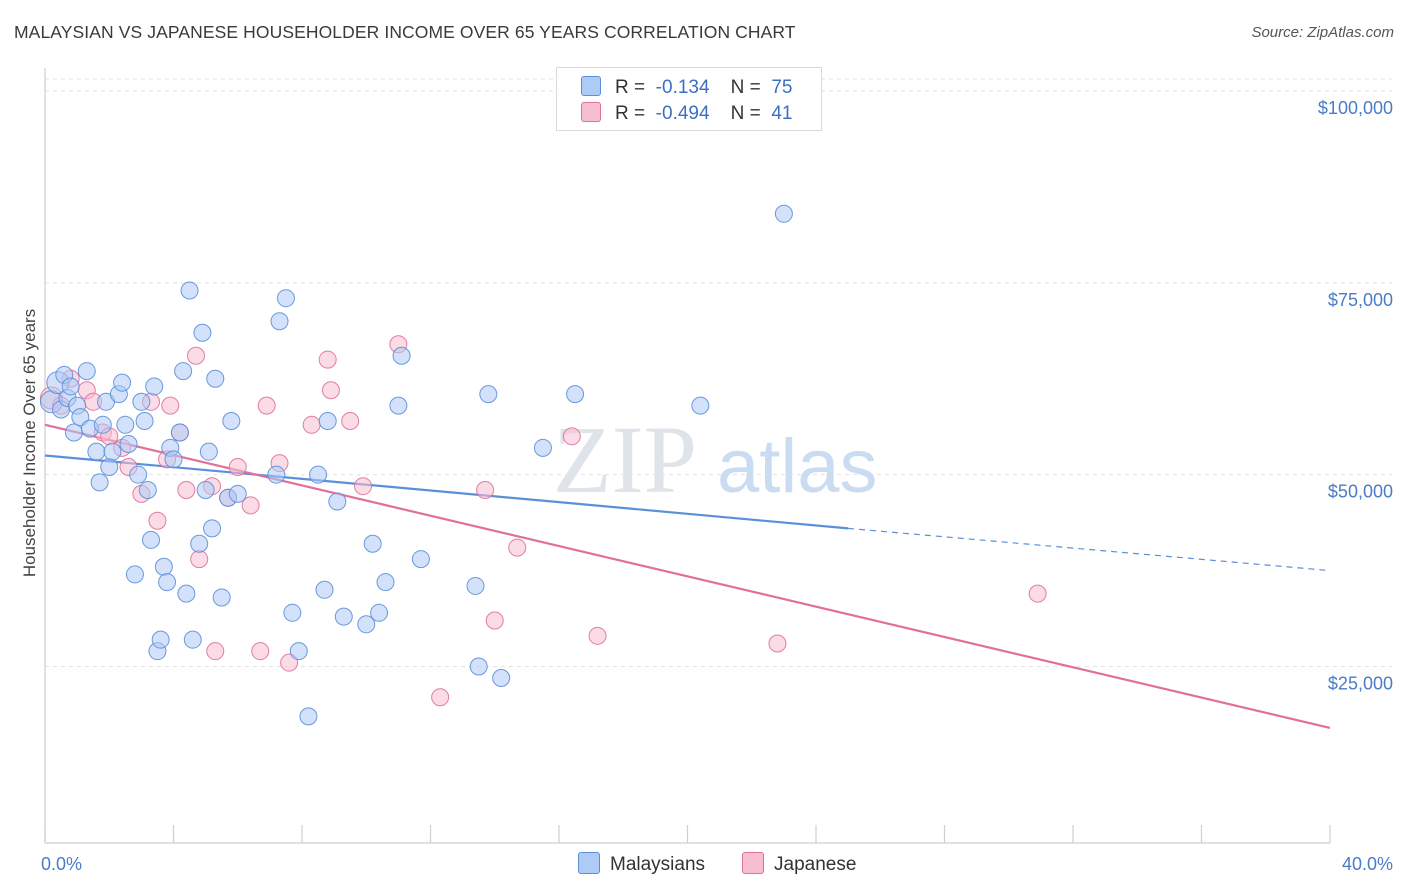  What do you see at coordinates (625, 459) in the screenshot?
I see `watermark-zip: ZIP` at bounding box center [625, 459].